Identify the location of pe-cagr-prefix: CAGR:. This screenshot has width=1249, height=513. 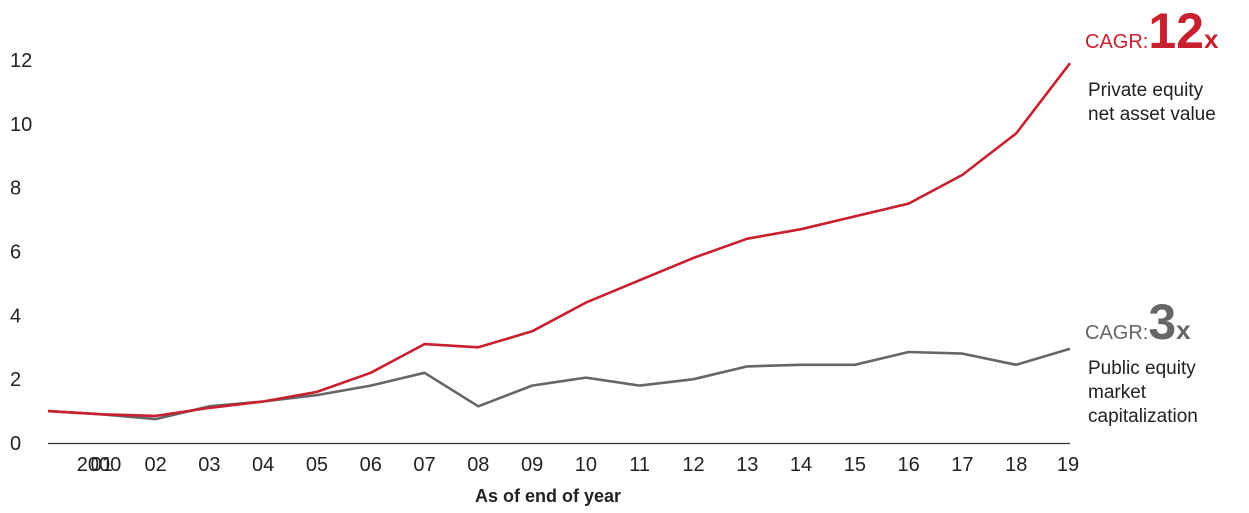
(1117, 42).